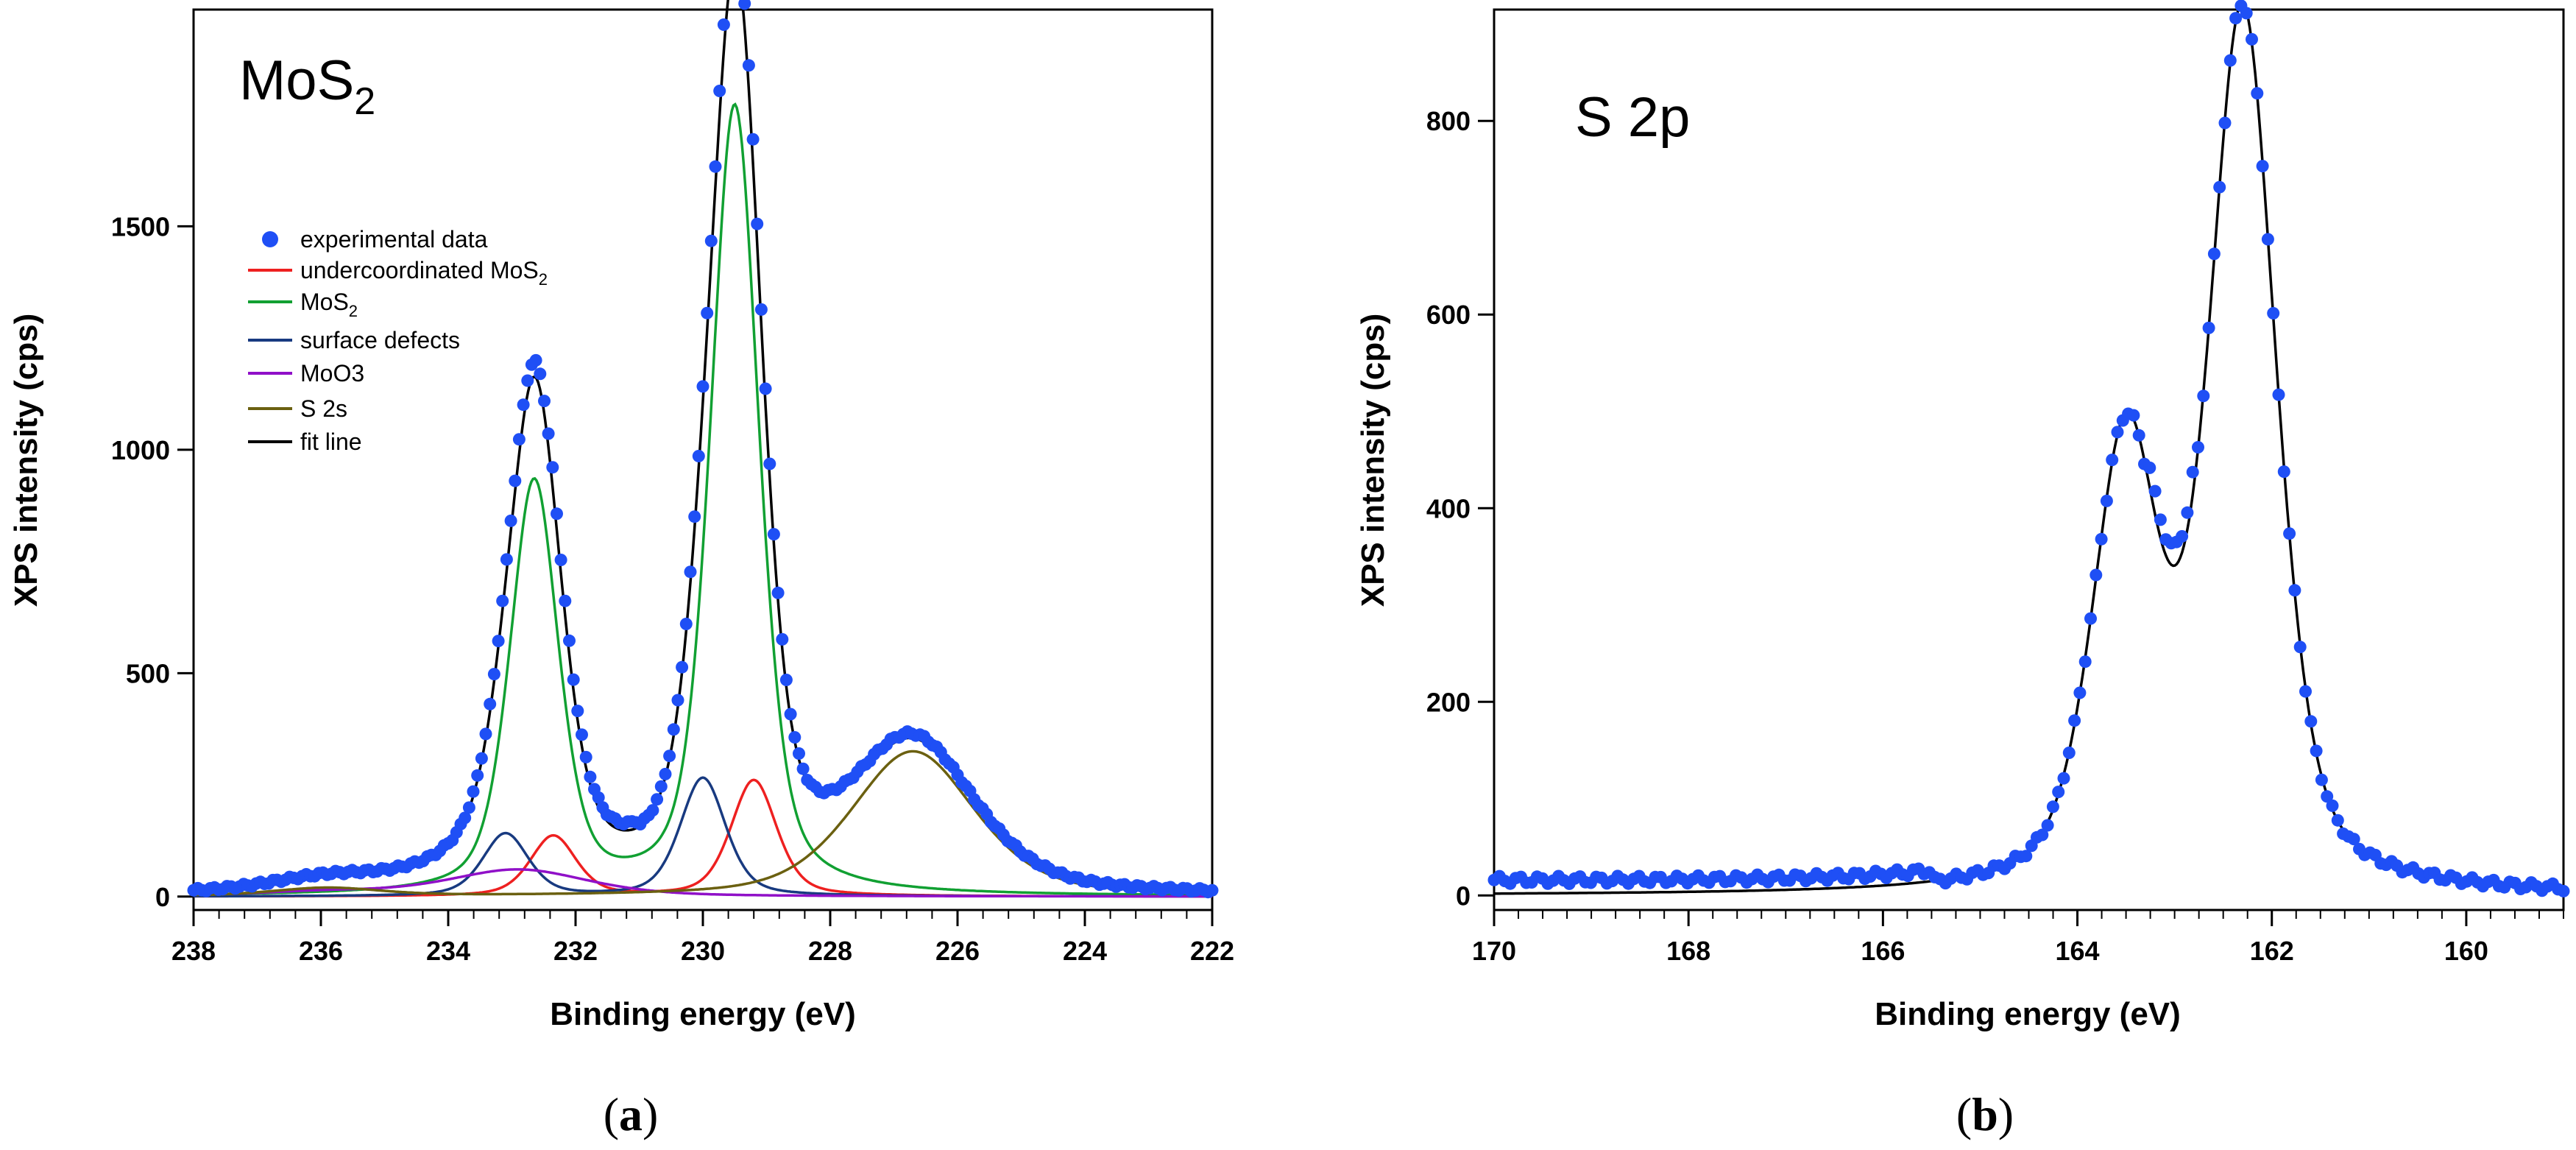 The width and height of the screenshot is (2576, 1150). Describe the element at coordinates (2028, 1014) in the screenshot. I see `x-axis-title-b: Binding energy (eV)` at that location.